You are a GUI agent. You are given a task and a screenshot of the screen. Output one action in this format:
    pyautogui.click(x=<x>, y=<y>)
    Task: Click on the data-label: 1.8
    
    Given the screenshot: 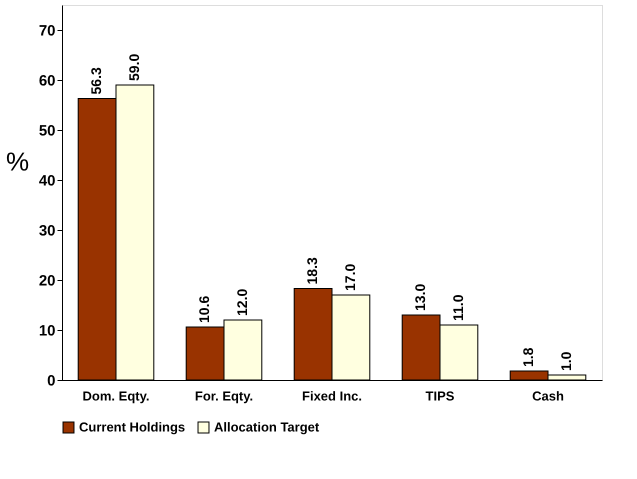 What is the action you would take?
    pyautogui.click(x=528, y=357)
    